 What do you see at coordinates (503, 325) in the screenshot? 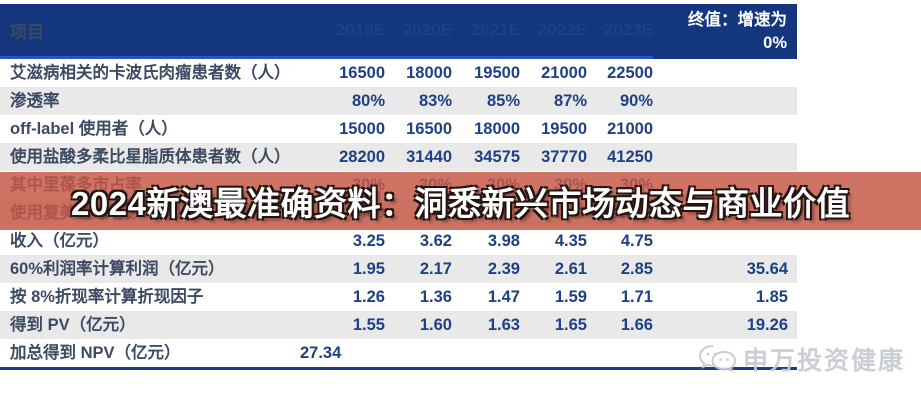
I see `value-cell-2021e: 1.63` at bounding box center [503, 325].